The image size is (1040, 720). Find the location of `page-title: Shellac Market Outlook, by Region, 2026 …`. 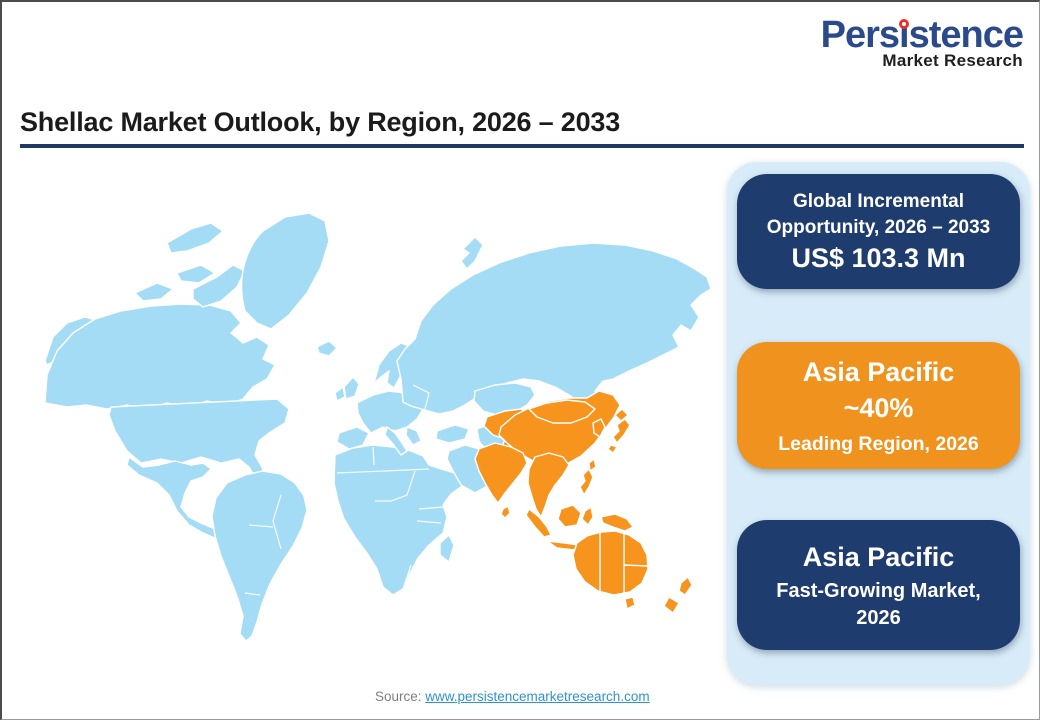

page-title: Shellac Market Outlook, by Region, 2026 … is located at coordinates (320, 122).